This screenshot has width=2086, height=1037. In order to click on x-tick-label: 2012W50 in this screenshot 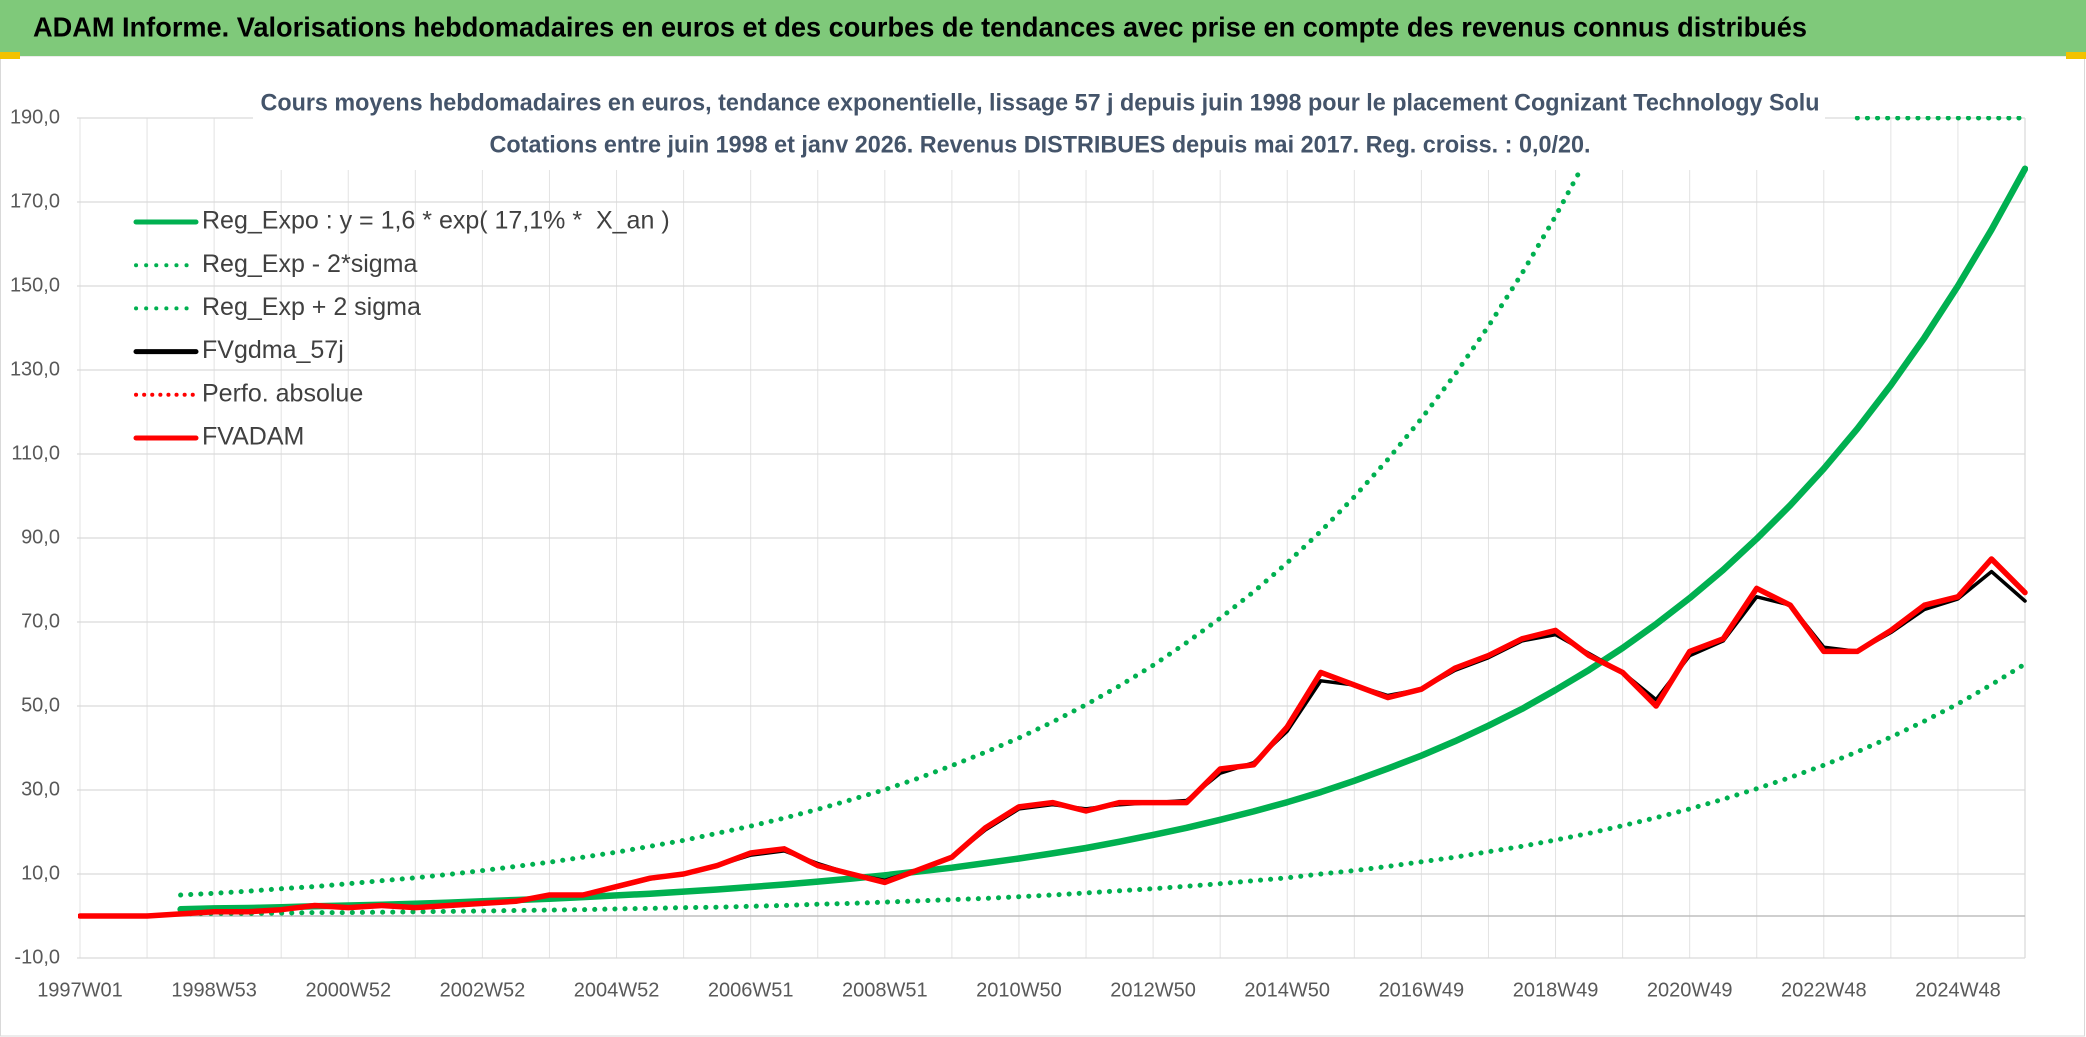, I will do `click(1153, 990)`.